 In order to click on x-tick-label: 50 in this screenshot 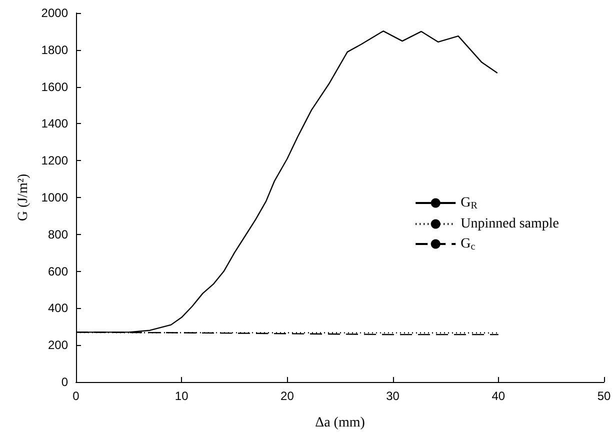, I will do `click(604, 396)`.